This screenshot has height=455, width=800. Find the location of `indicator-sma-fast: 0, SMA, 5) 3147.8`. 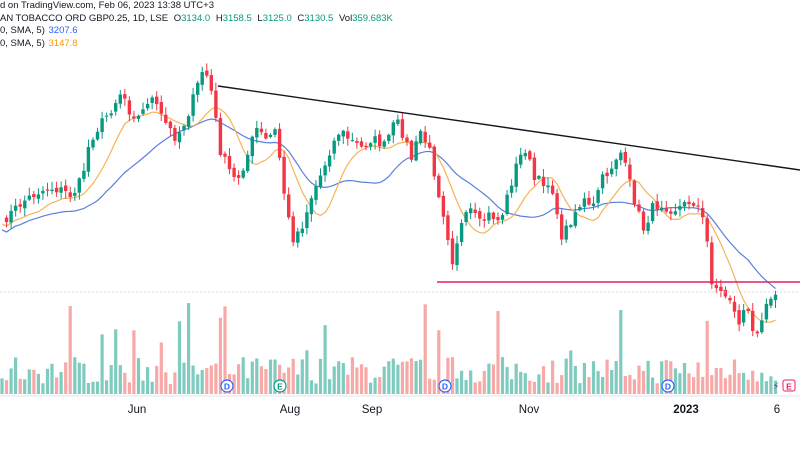

indicator-sma-fast: 0, SMA, 5) 3147.8 is located at coordinates (39, 43).